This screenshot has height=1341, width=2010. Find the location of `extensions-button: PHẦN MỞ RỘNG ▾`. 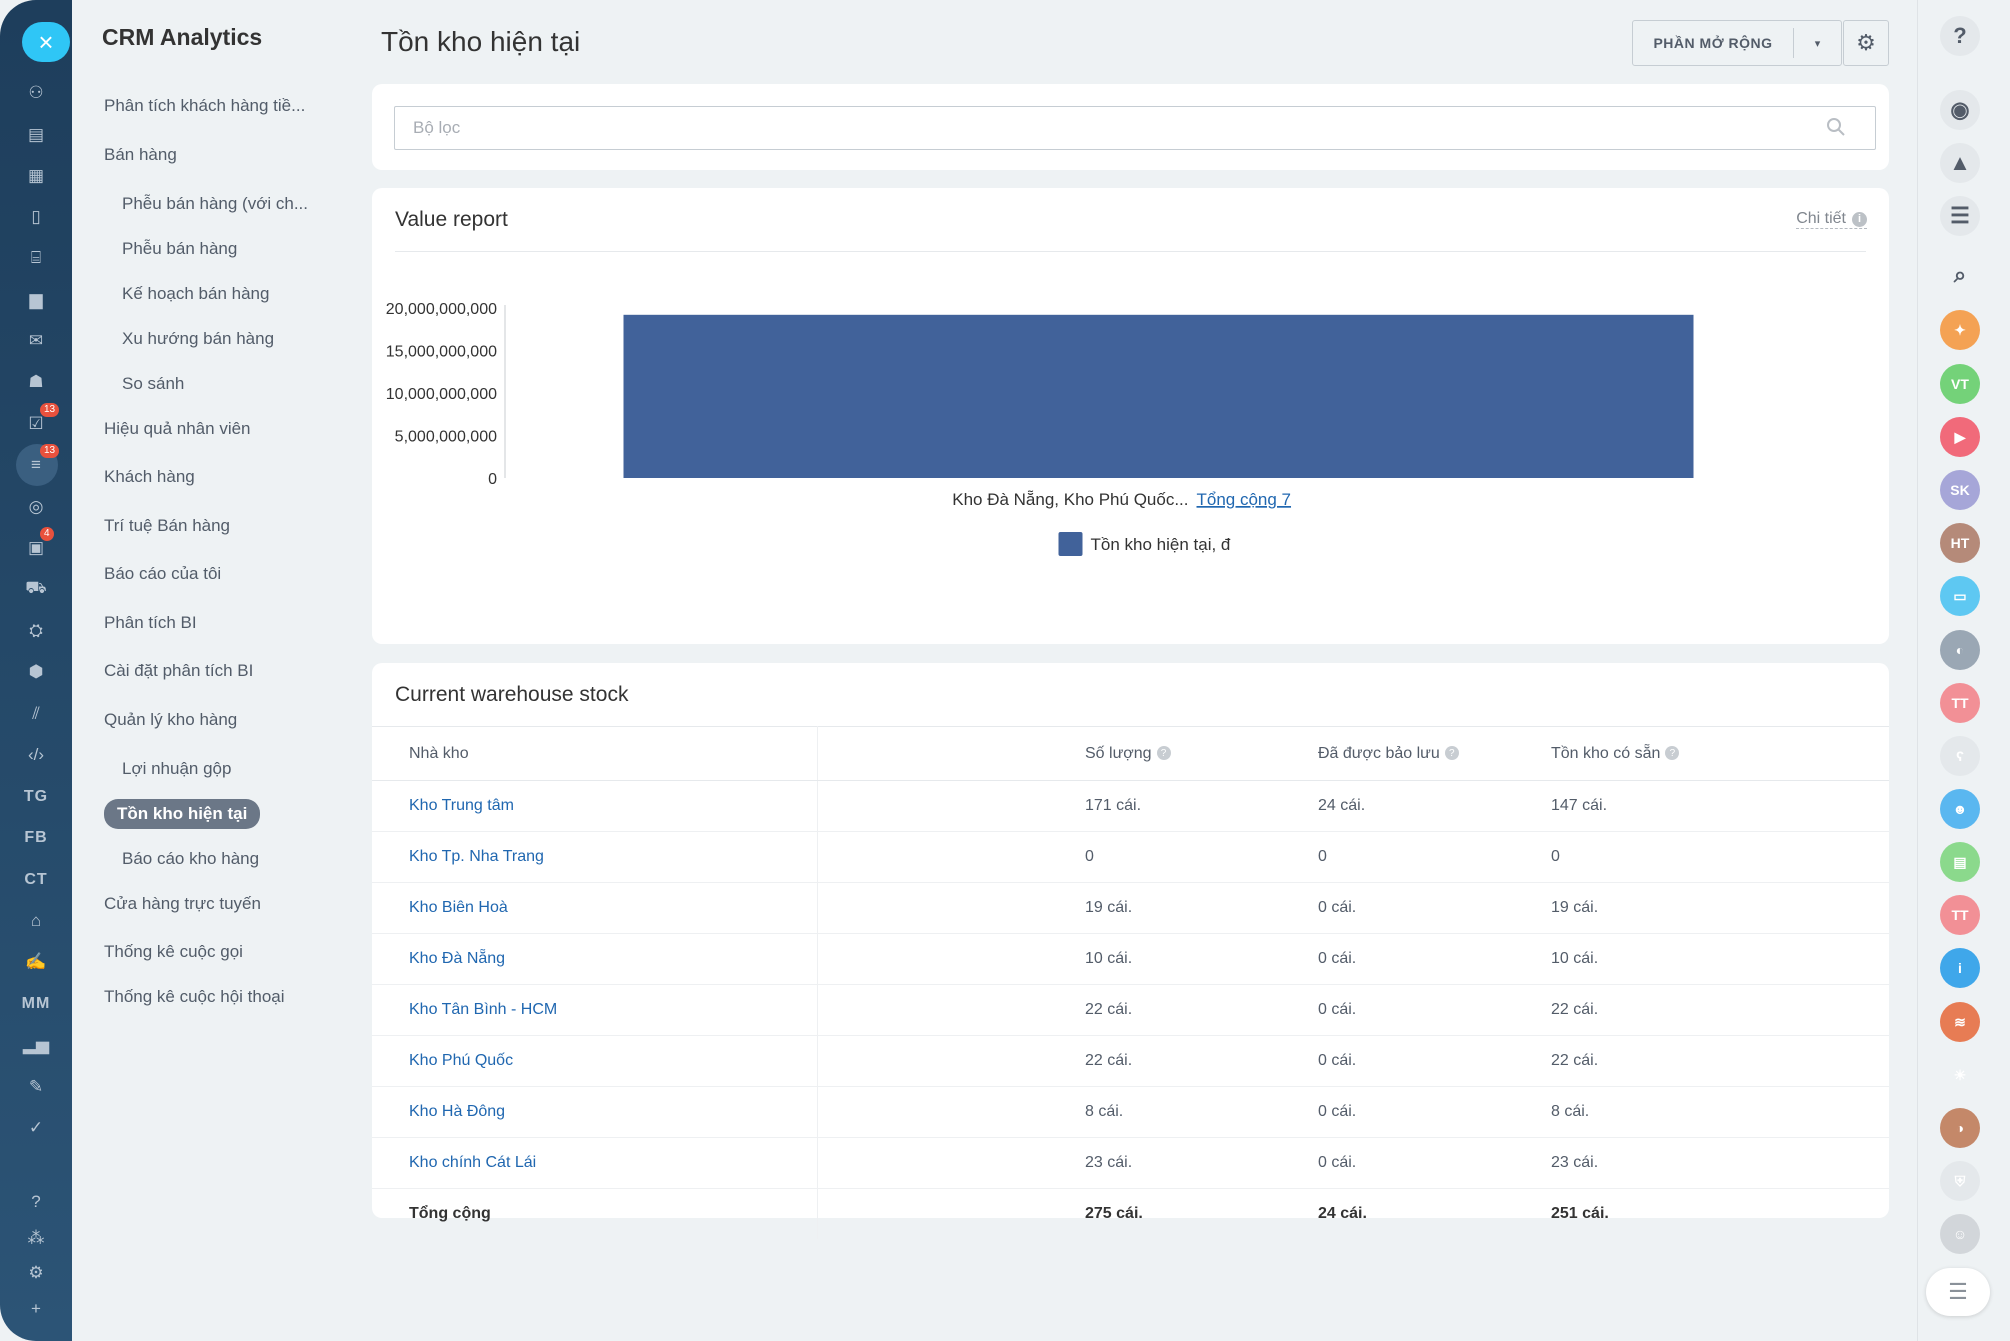

extensions-button: PHẦN MỞ RỘNG ▾ is located at coordinates (1737, 43).